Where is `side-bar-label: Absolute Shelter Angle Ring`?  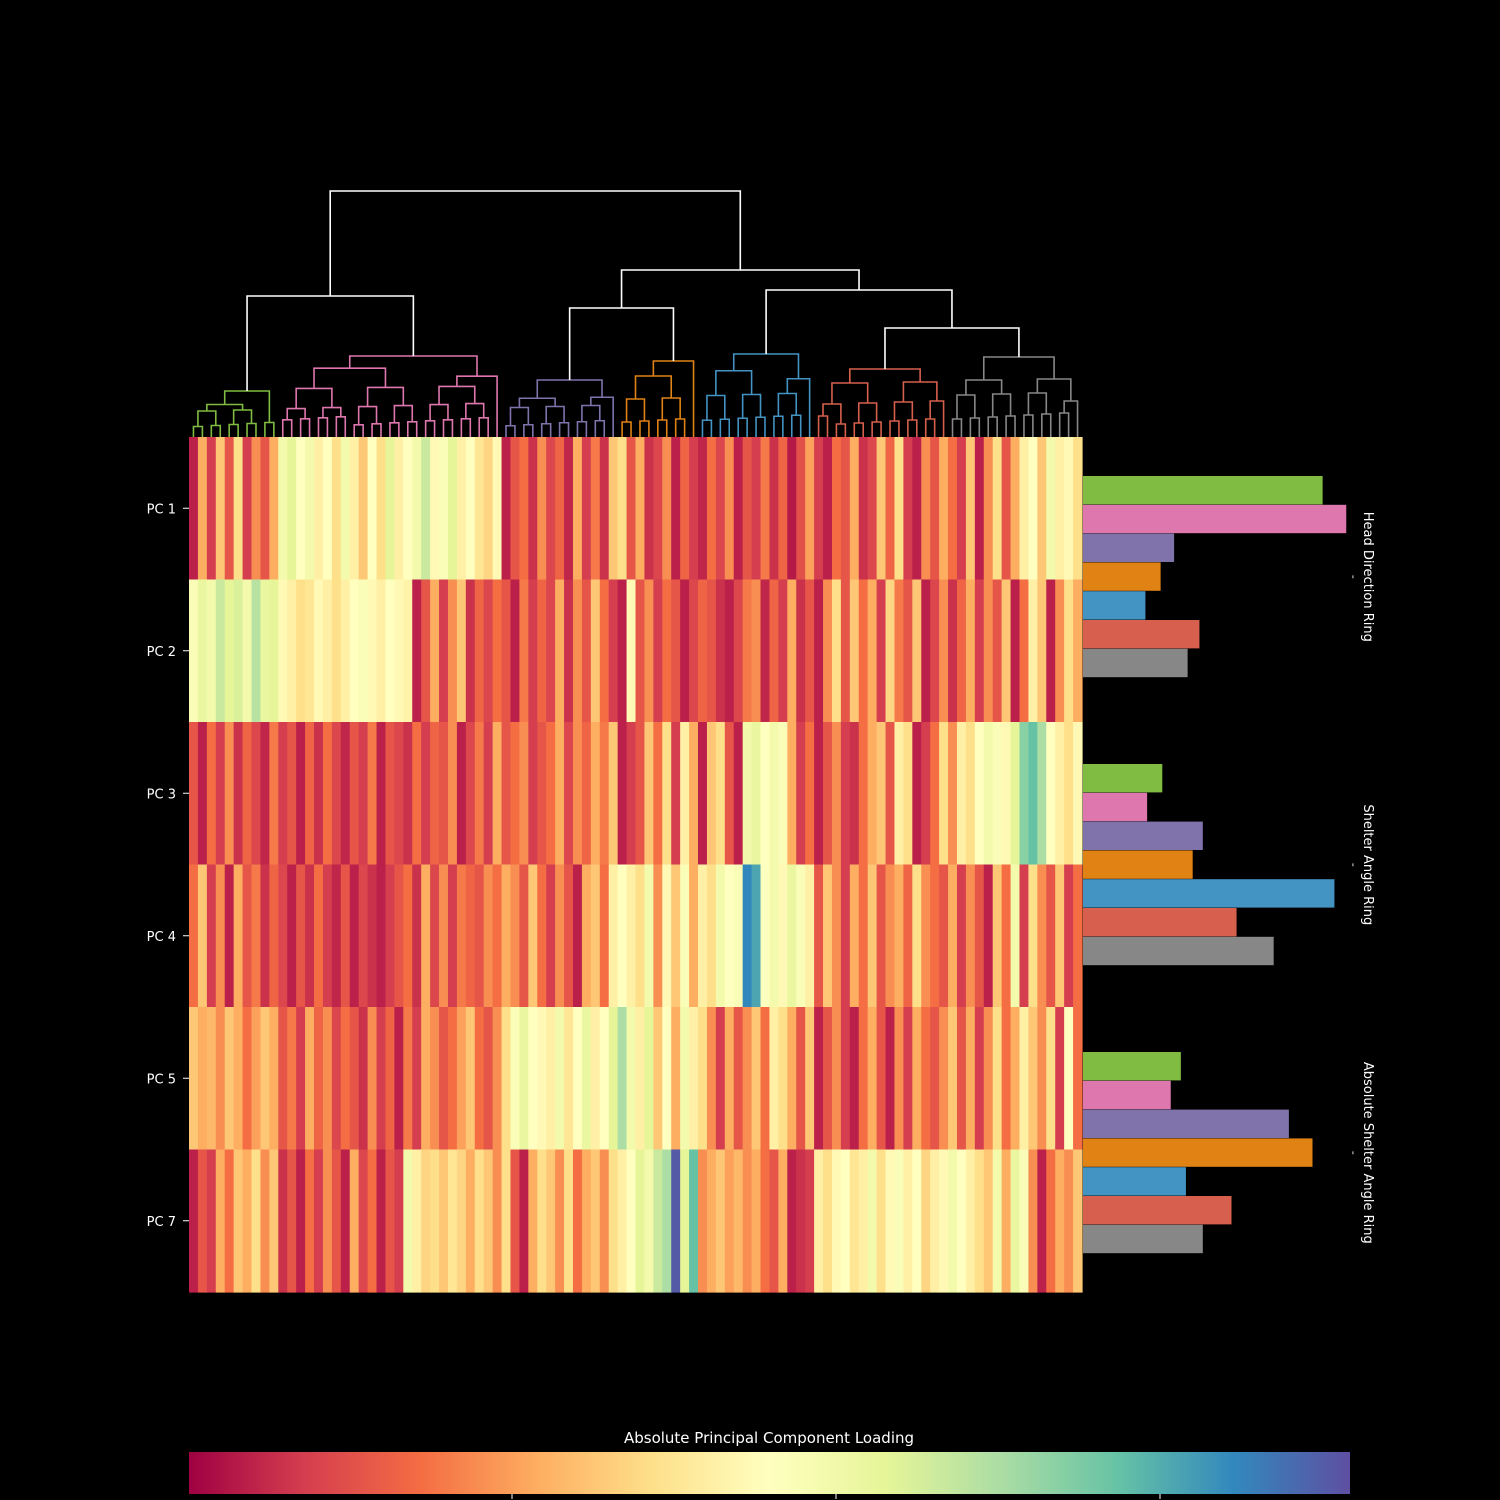
side-bar-label: Absolute Shelter Angle Ring is located at coordinates (1367, 1153).